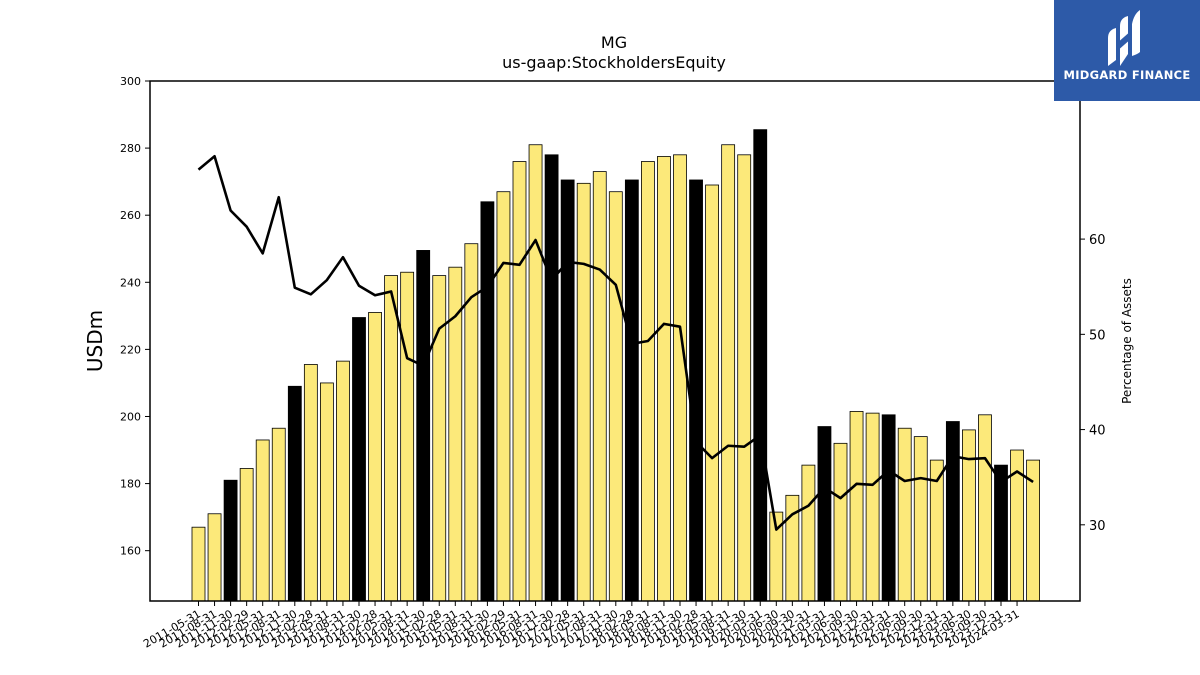  I want to click on y2-tick-label: 50, so click(1097, 335).